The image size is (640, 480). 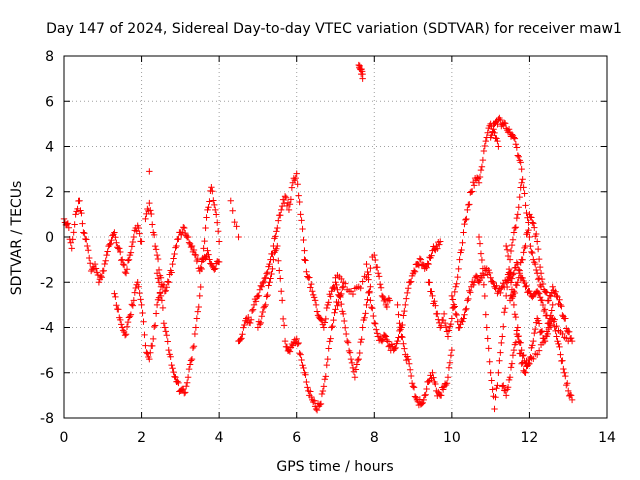 What do you see at coordinates (47, 329) in the screenshot?
I see `y-tick-label: -4` at bounding box center [47, 329].